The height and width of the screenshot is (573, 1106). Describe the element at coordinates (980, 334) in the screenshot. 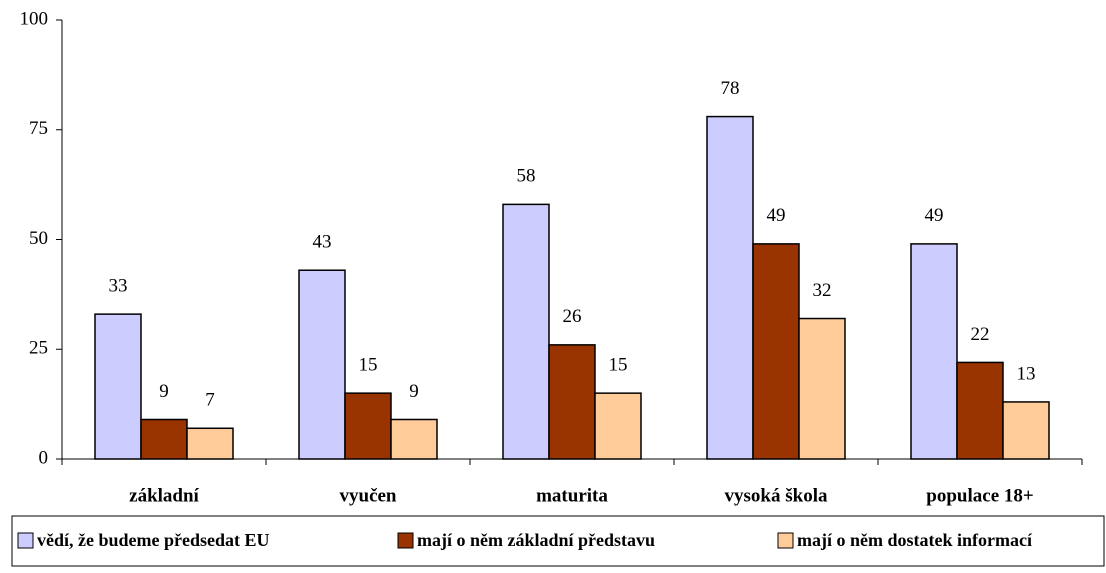

I see `data-label: 22` at that location.